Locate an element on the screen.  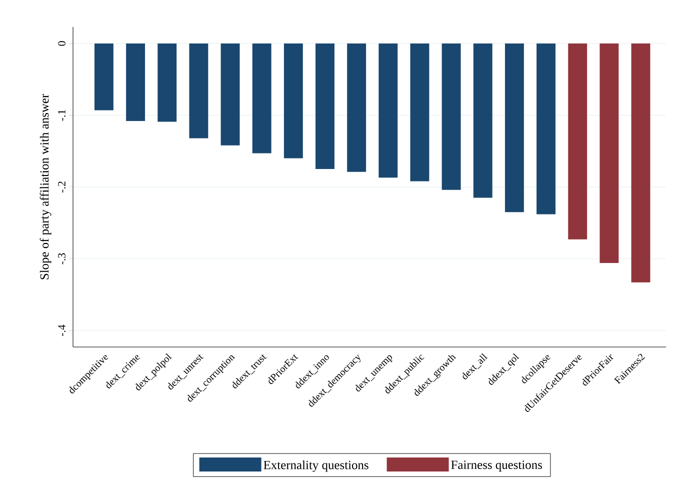
y-axis-title: Slope of party affiliation with answer is located at coordinates (46, 187).